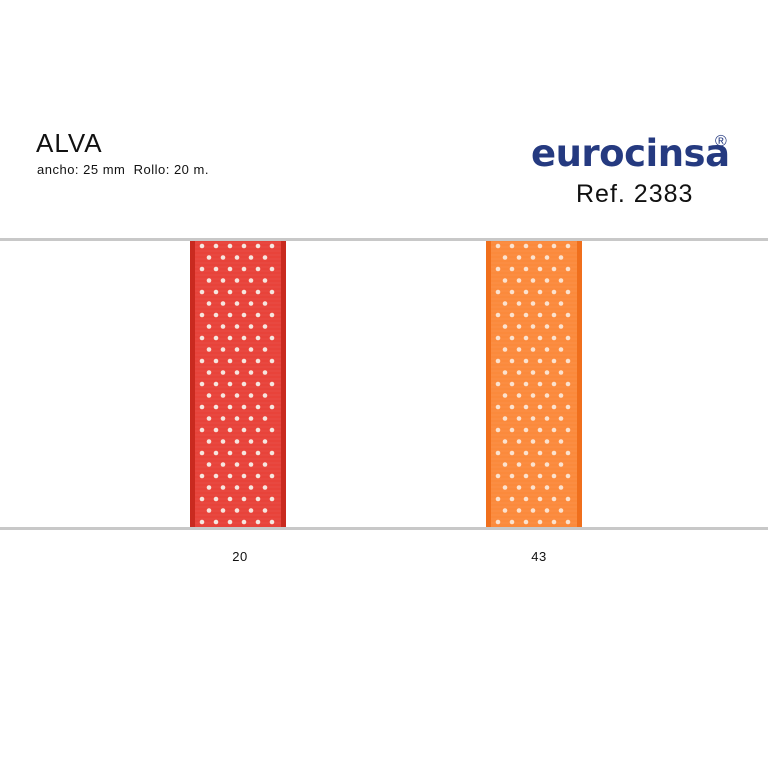  What do you see at coordinates (240, 556) in the screenshot?
I see `swatch-code-label: 20` at bounding box center [240, 556].